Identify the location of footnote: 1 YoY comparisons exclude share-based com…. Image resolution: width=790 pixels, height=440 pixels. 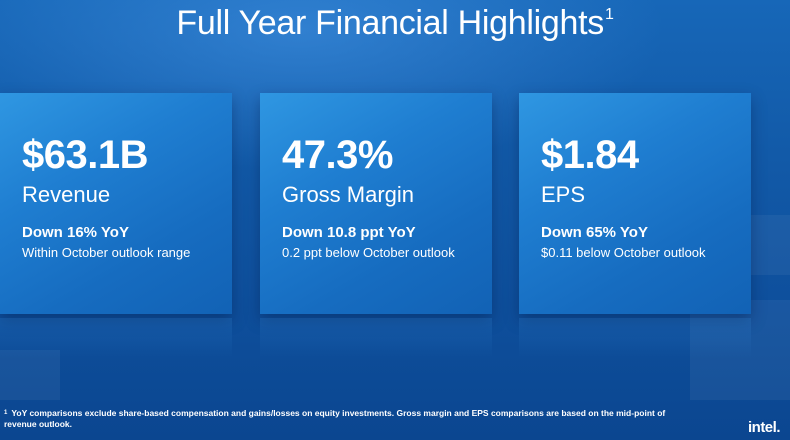
(349, 419).